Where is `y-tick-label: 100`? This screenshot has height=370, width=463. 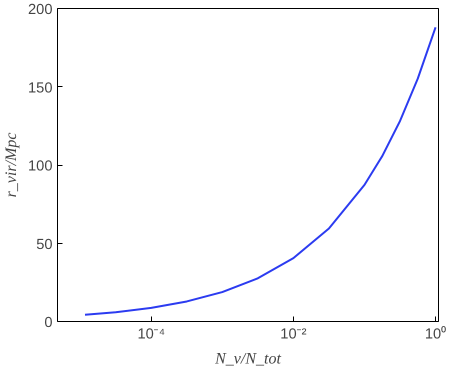
y-tick-label: 100 is located at coordinates (40, 166).